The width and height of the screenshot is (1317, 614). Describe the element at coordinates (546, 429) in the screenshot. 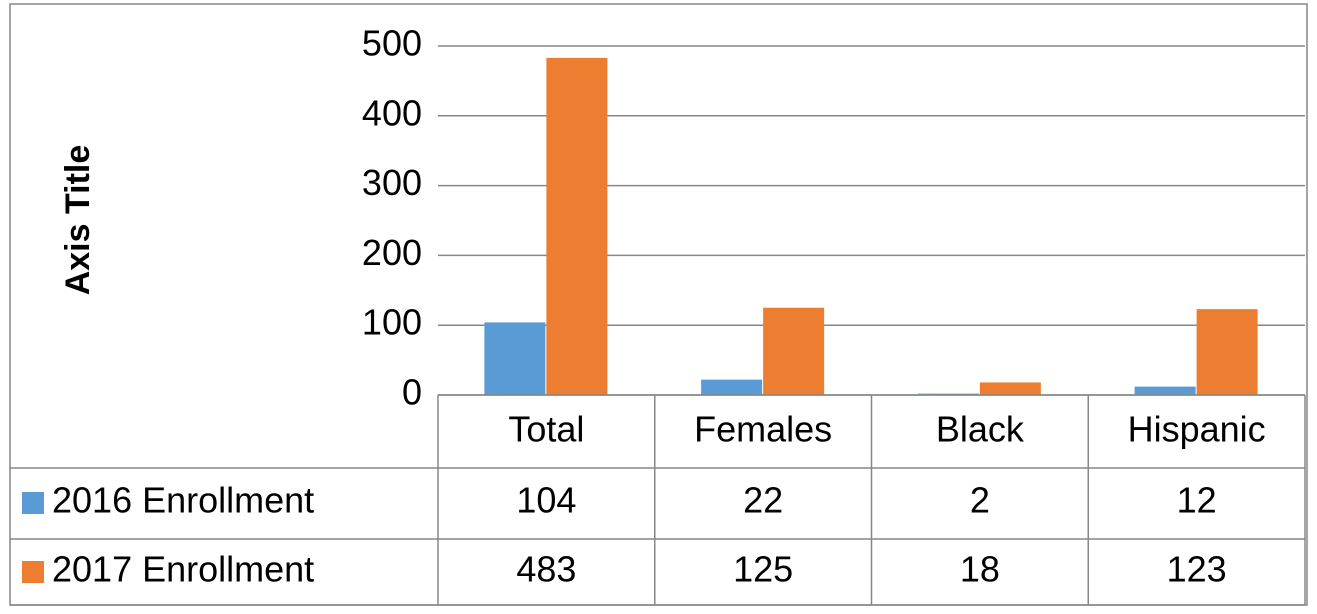

I see `x-tick-label: Total` at that location.